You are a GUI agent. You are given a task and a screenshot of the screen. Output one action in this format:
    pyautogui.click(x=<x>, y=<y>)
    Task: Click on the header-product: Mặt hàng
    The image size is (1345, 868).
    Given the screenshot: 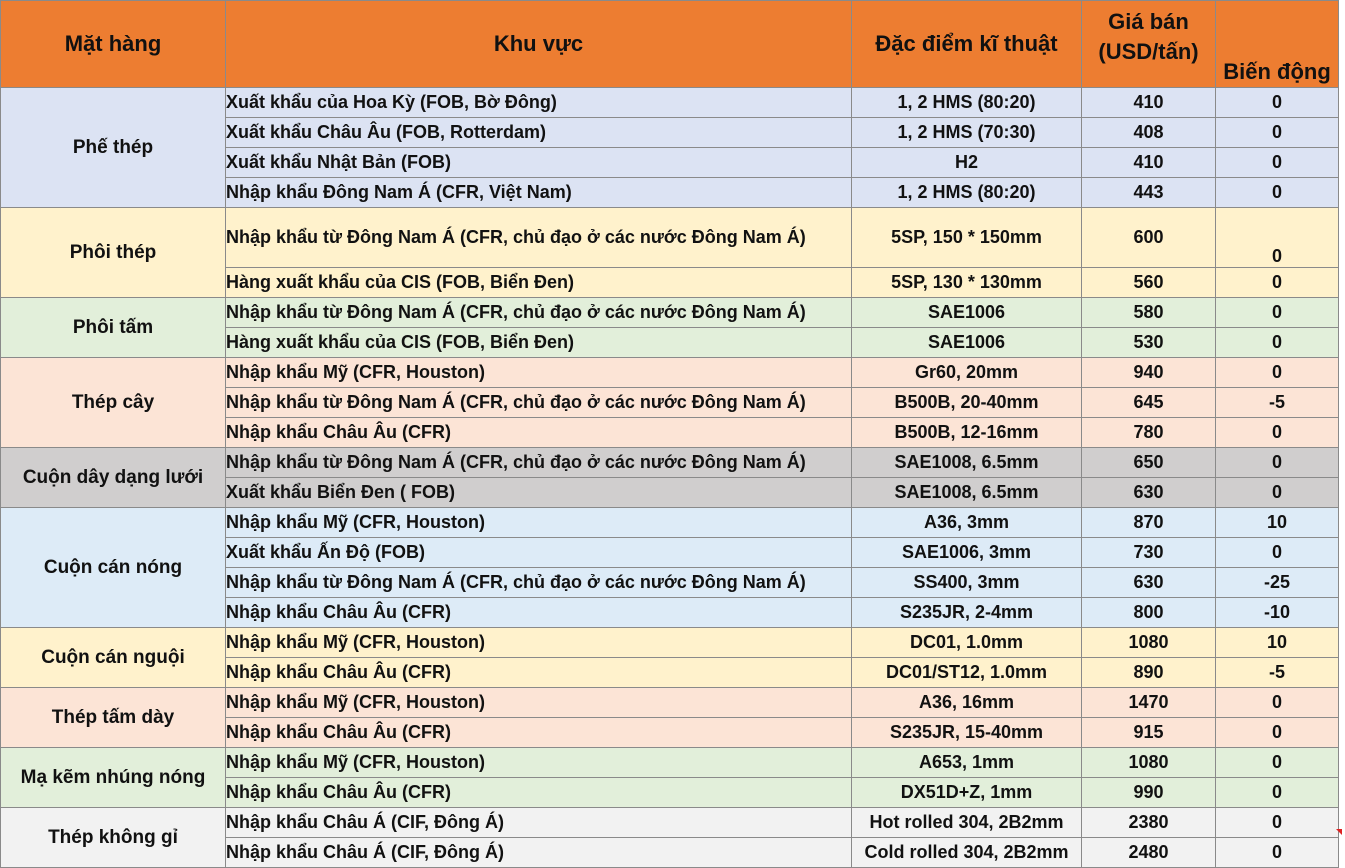 What is the action you would take?
    pyautogui.click(x=113, y=44)
    